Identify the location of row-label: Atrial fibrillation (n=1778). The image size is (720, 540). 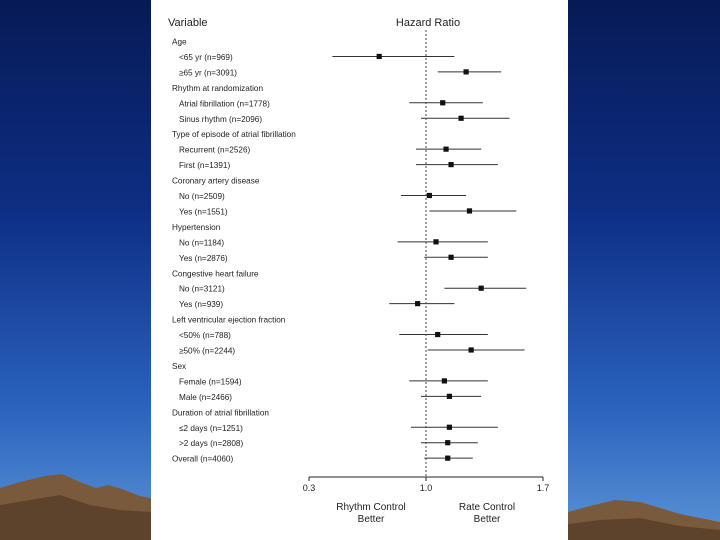
(224, 103).